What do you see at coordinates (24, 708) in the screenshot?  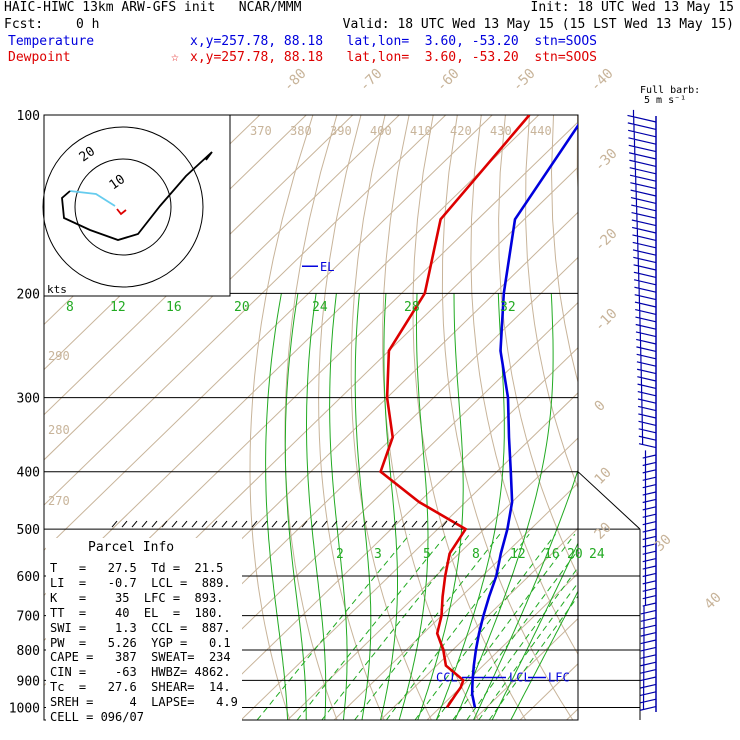 I see `pressure-tick-label: 1000` at bounding box center [24, 708].